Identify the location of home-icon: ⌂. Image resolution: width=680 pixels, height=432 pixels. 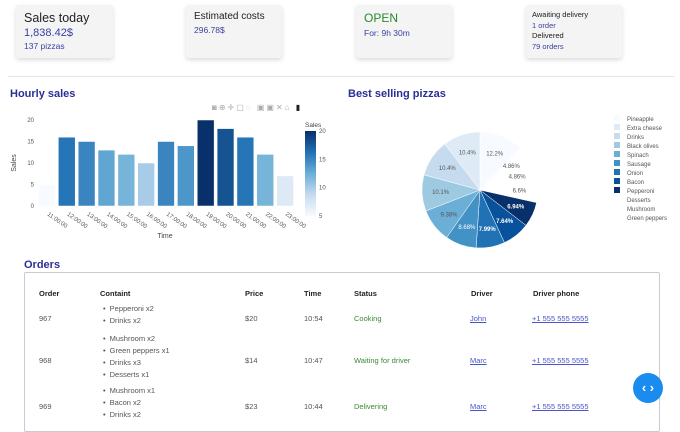
(288, 107).